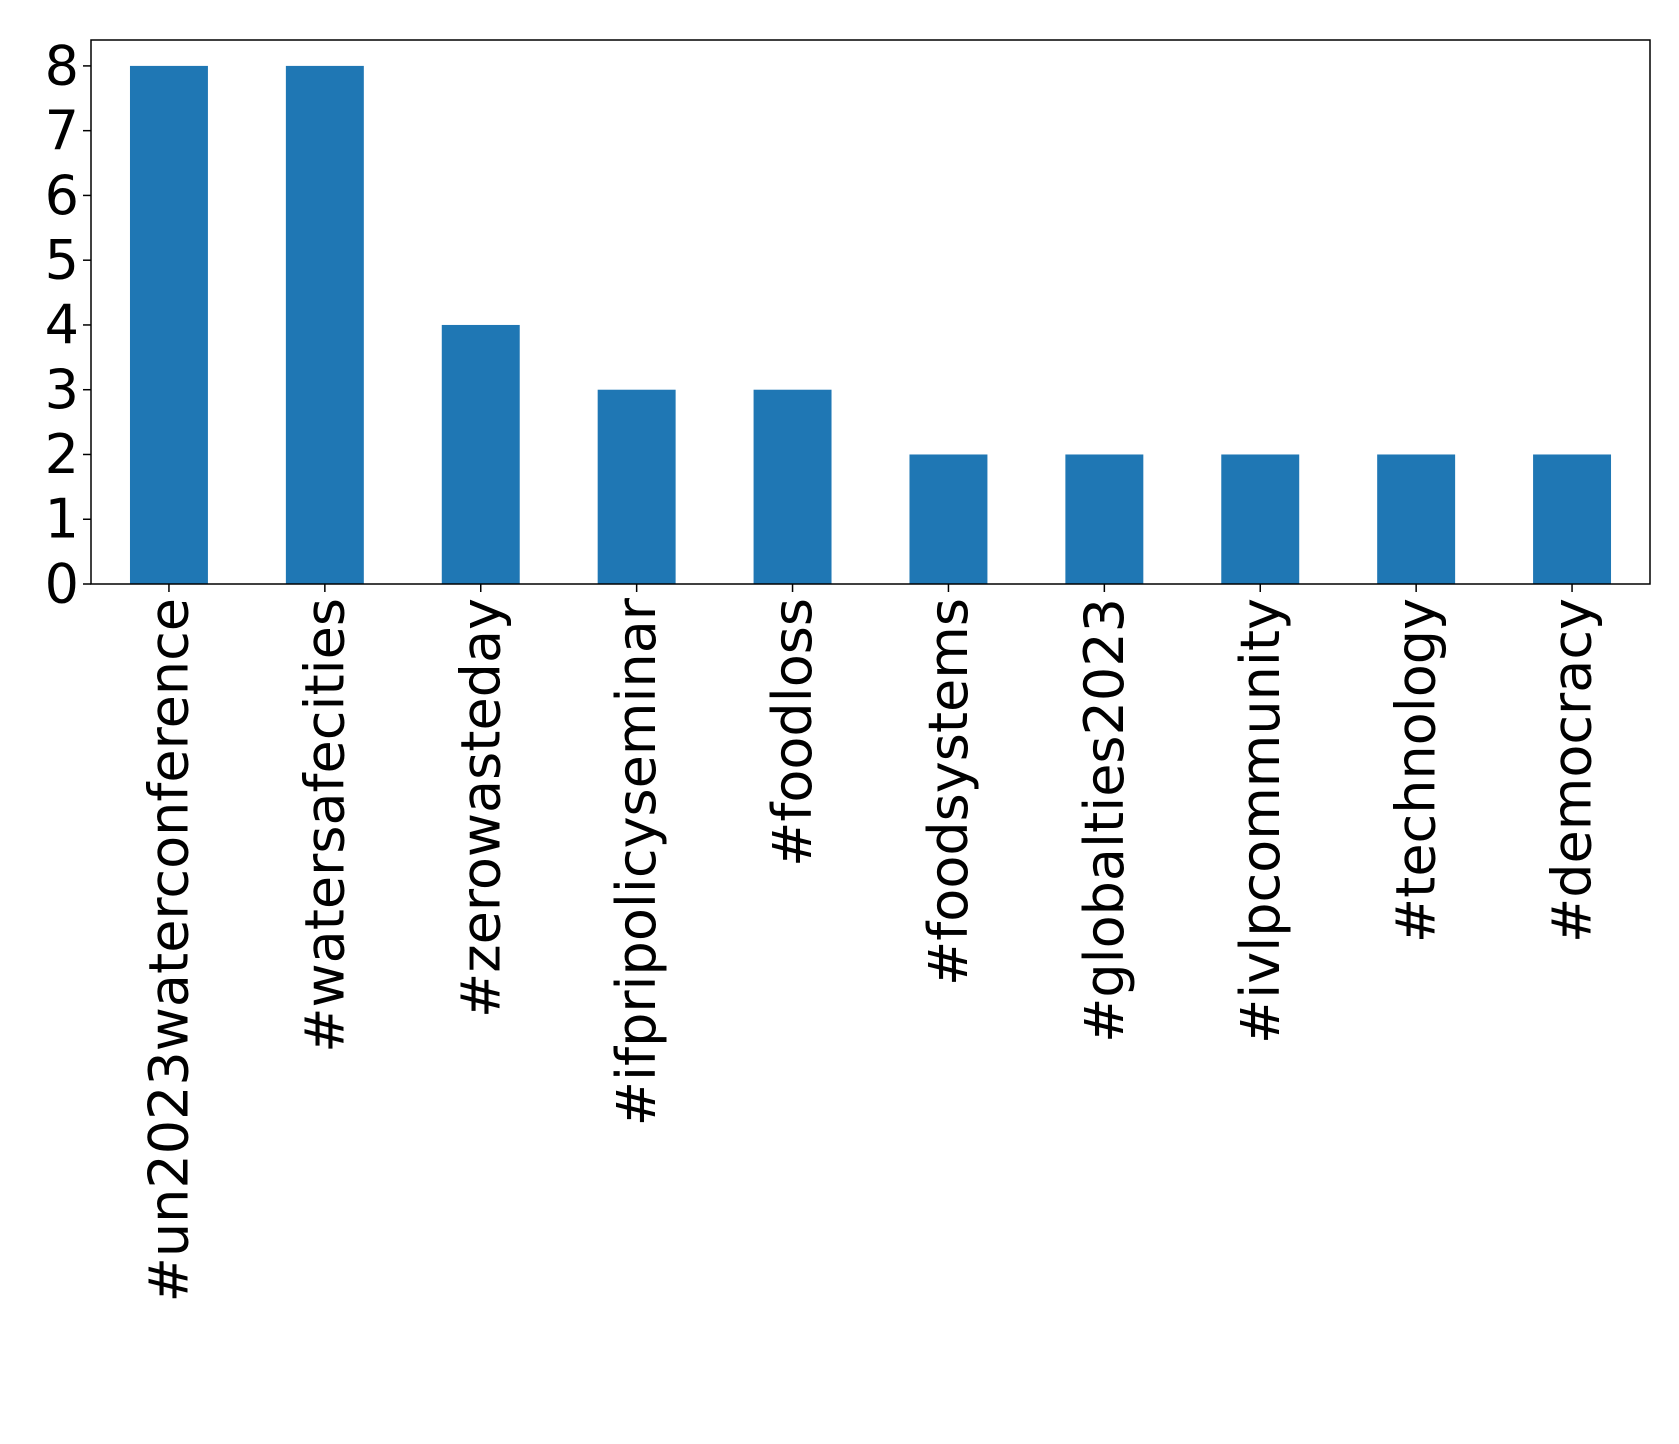 This screenshot has height=1444, width=1679. I want to click on y-tick-label: 4, so click(62, 324).